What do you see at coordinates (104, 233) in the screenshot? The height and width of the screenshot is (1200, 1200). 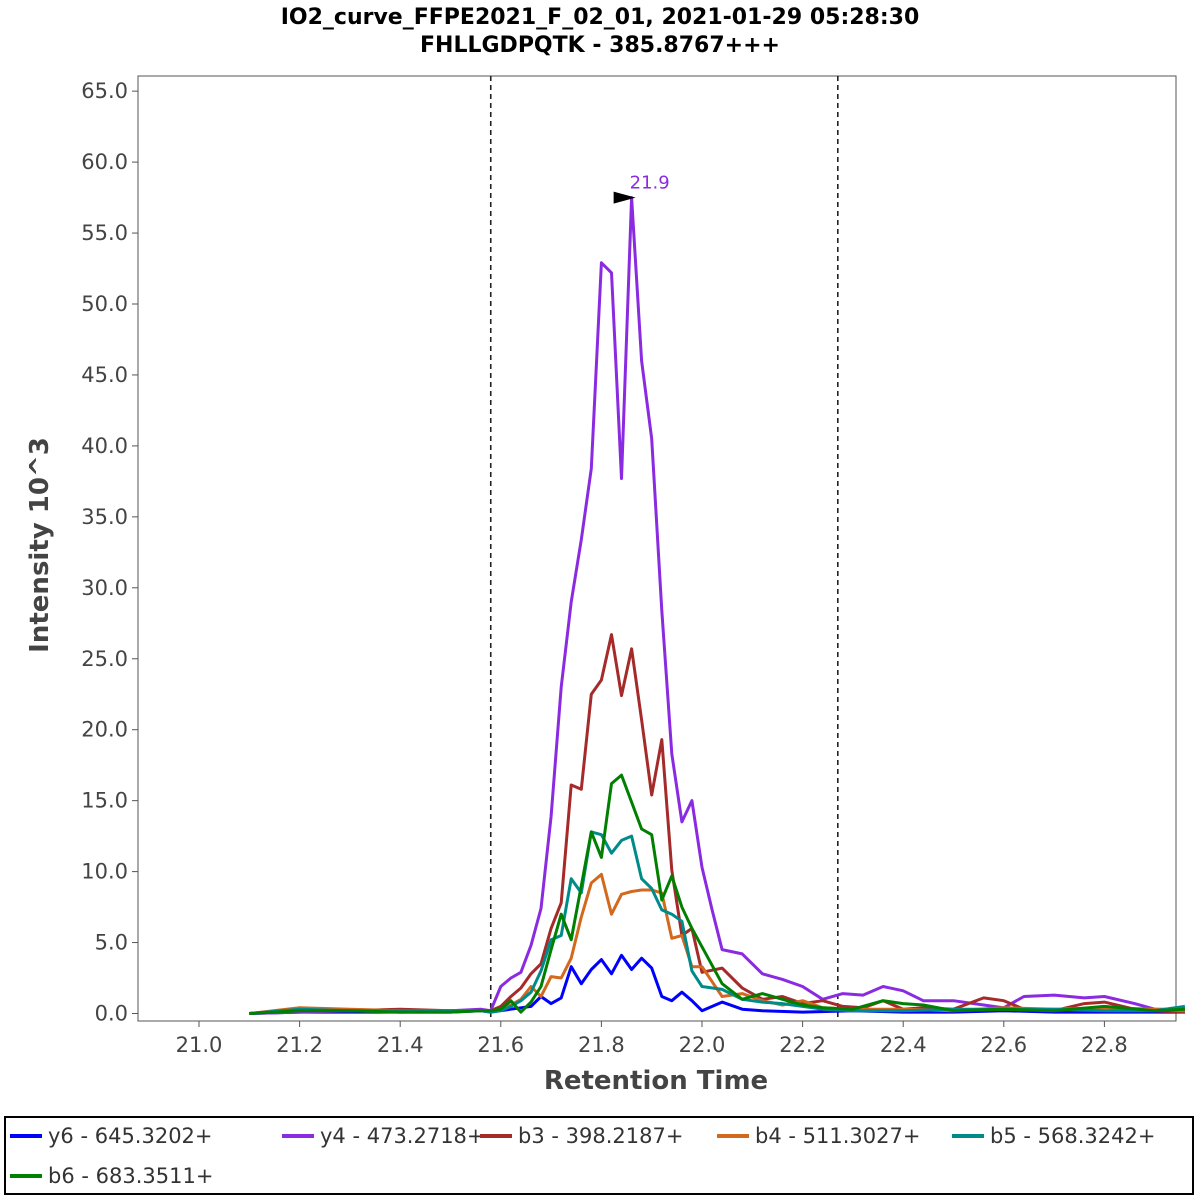 I see `y-tick-label: 55.0` at bounding box center [104, 233].